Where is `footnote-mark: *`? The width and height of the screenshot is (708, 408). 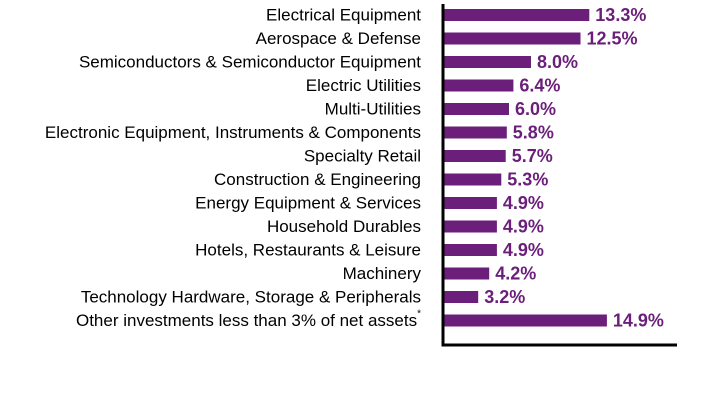 footnote-mark: * is located at coordinates (419, 313).